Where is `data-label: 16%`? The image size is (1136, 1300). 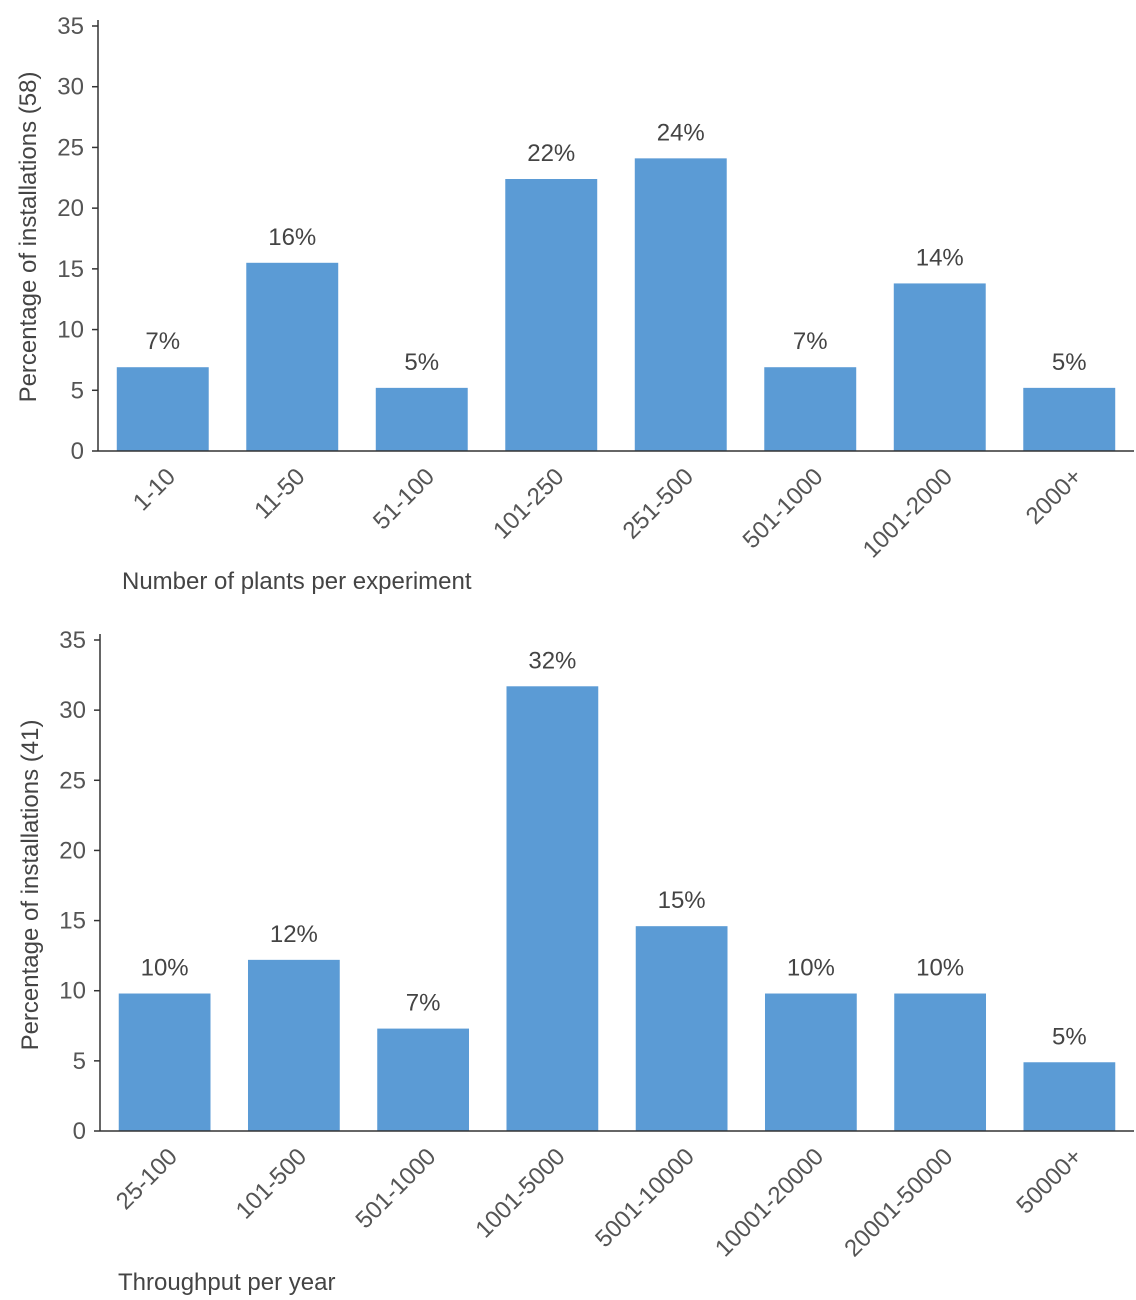
data-label: 16% is located at coordinates (292, 237).